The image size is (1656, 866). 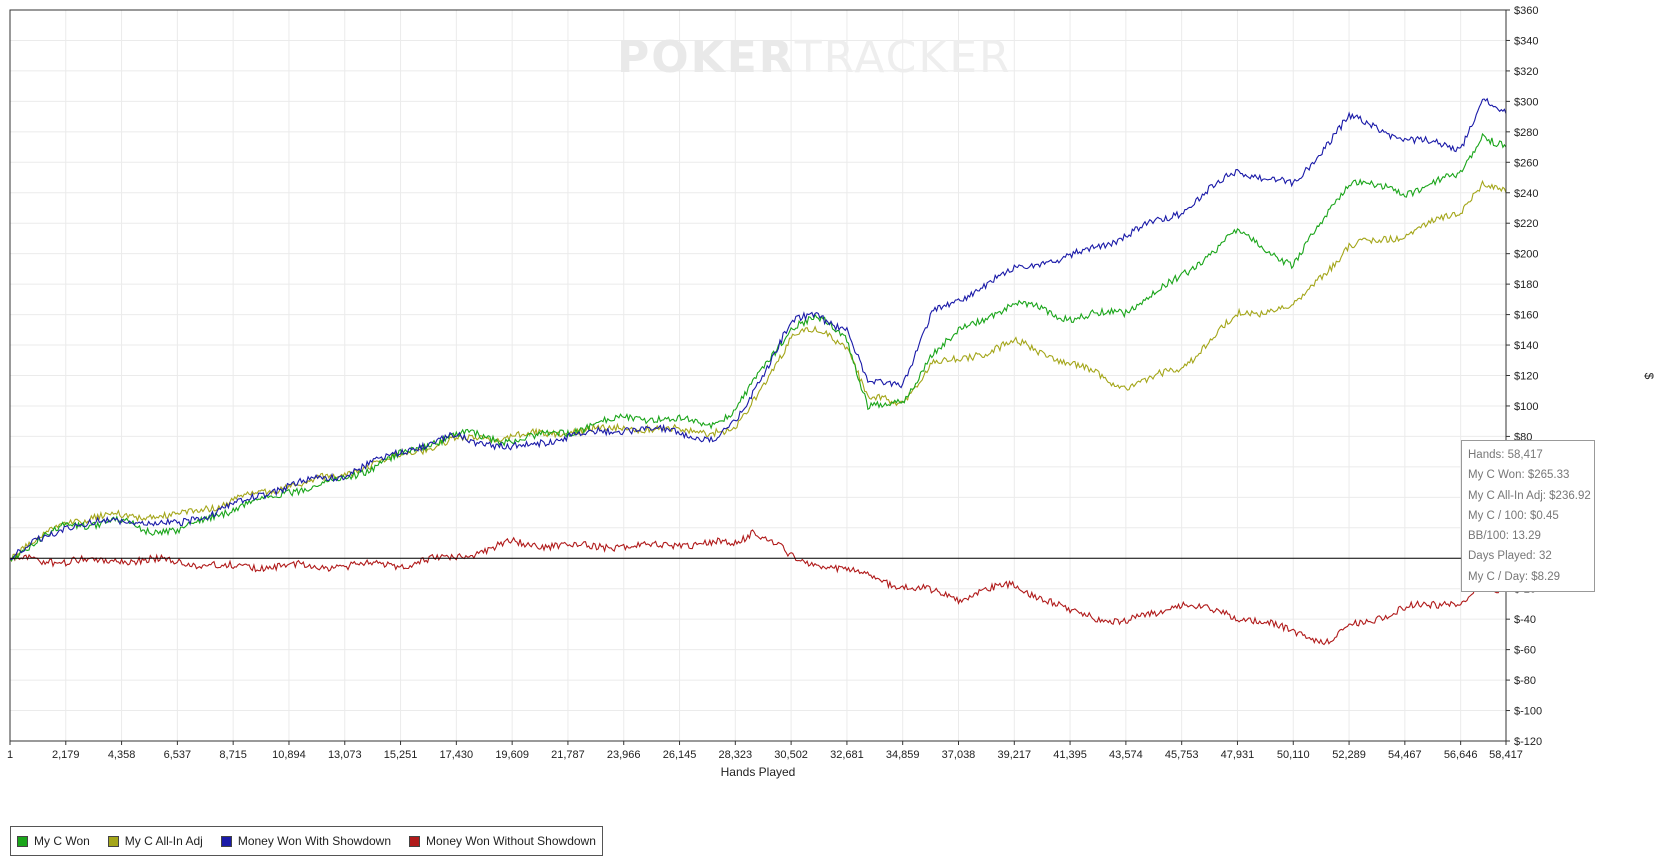 I want to click on x-tick-label: 47,931, so click(x=1238, y=755).